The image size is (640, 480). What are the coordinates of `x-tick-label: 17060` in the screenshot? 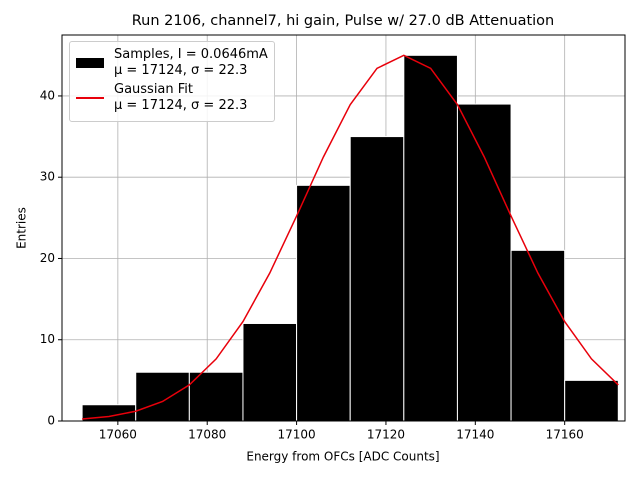 It's located at (118, 435).